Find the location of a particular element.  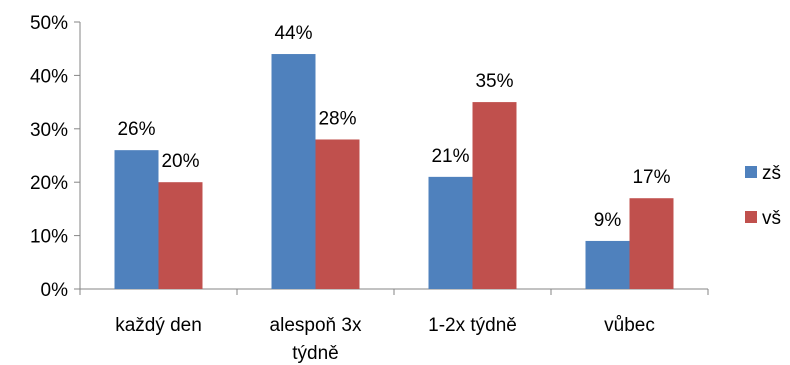

y-tick-label: 10% is located at coordinates (49, 237).